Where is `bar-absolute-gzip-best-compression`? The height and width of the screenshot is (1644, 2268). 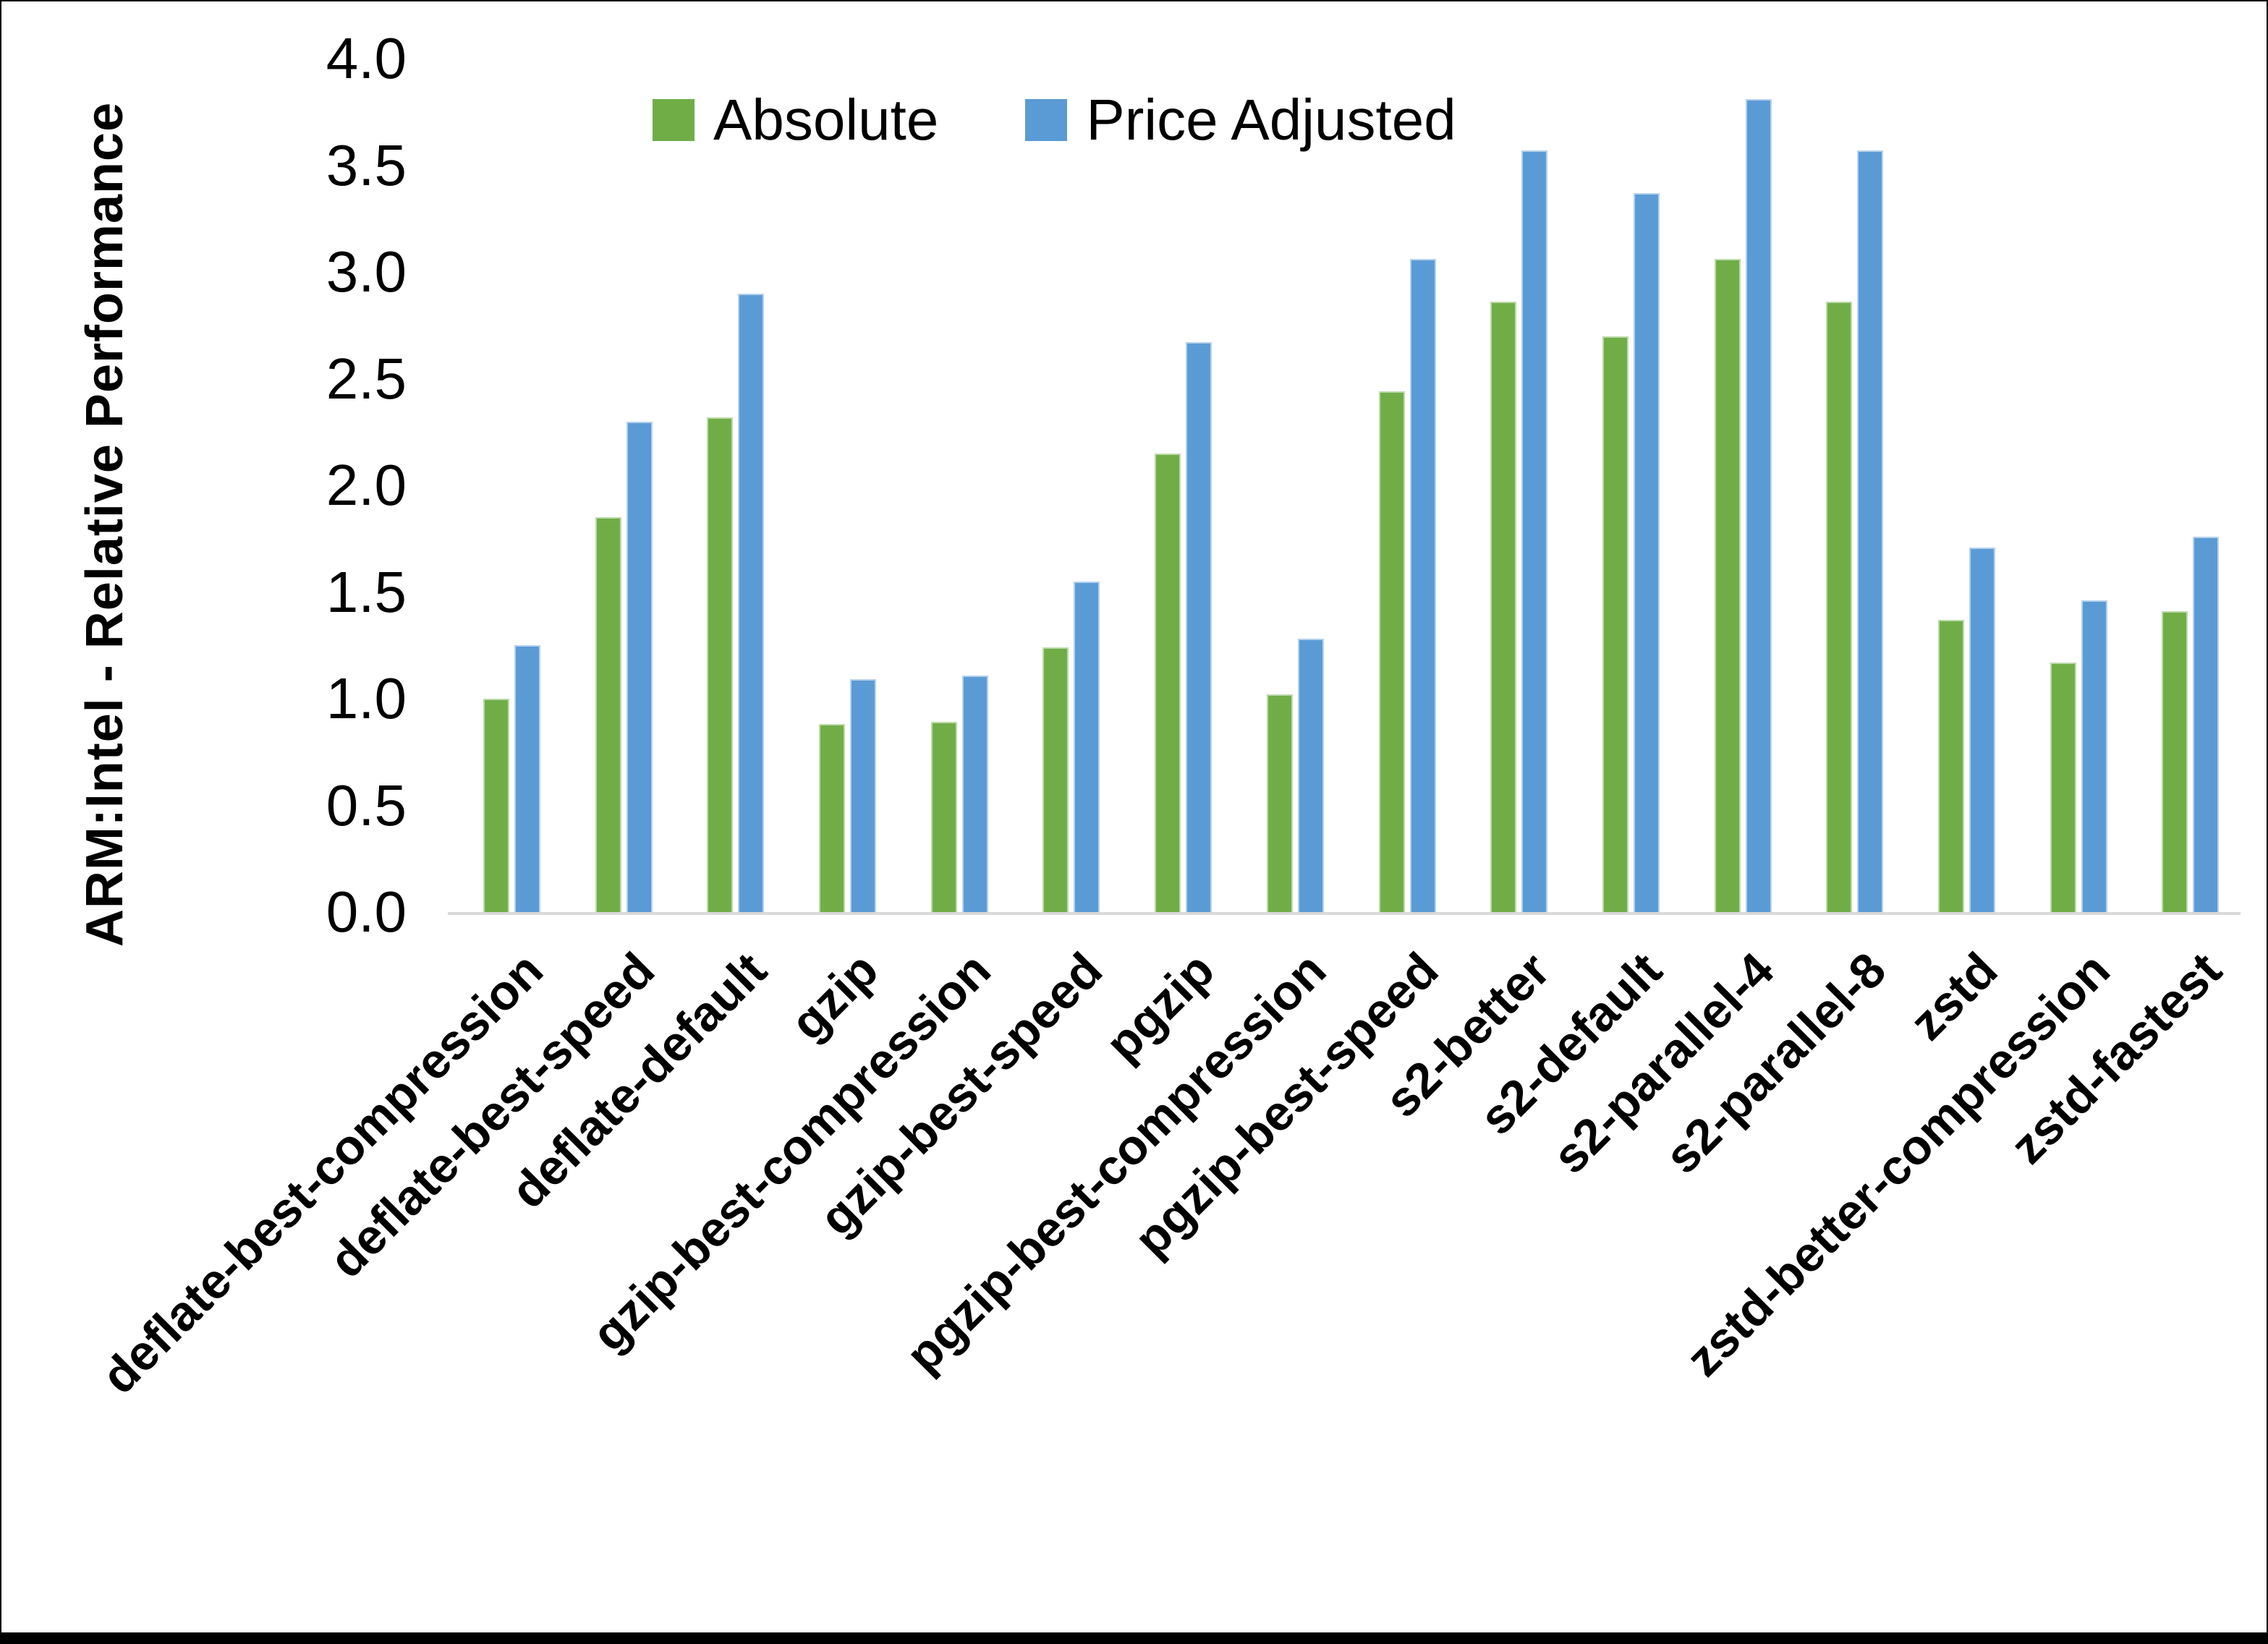 bar-absolute-gzip-best-compression is located at coordinates (944, 817).